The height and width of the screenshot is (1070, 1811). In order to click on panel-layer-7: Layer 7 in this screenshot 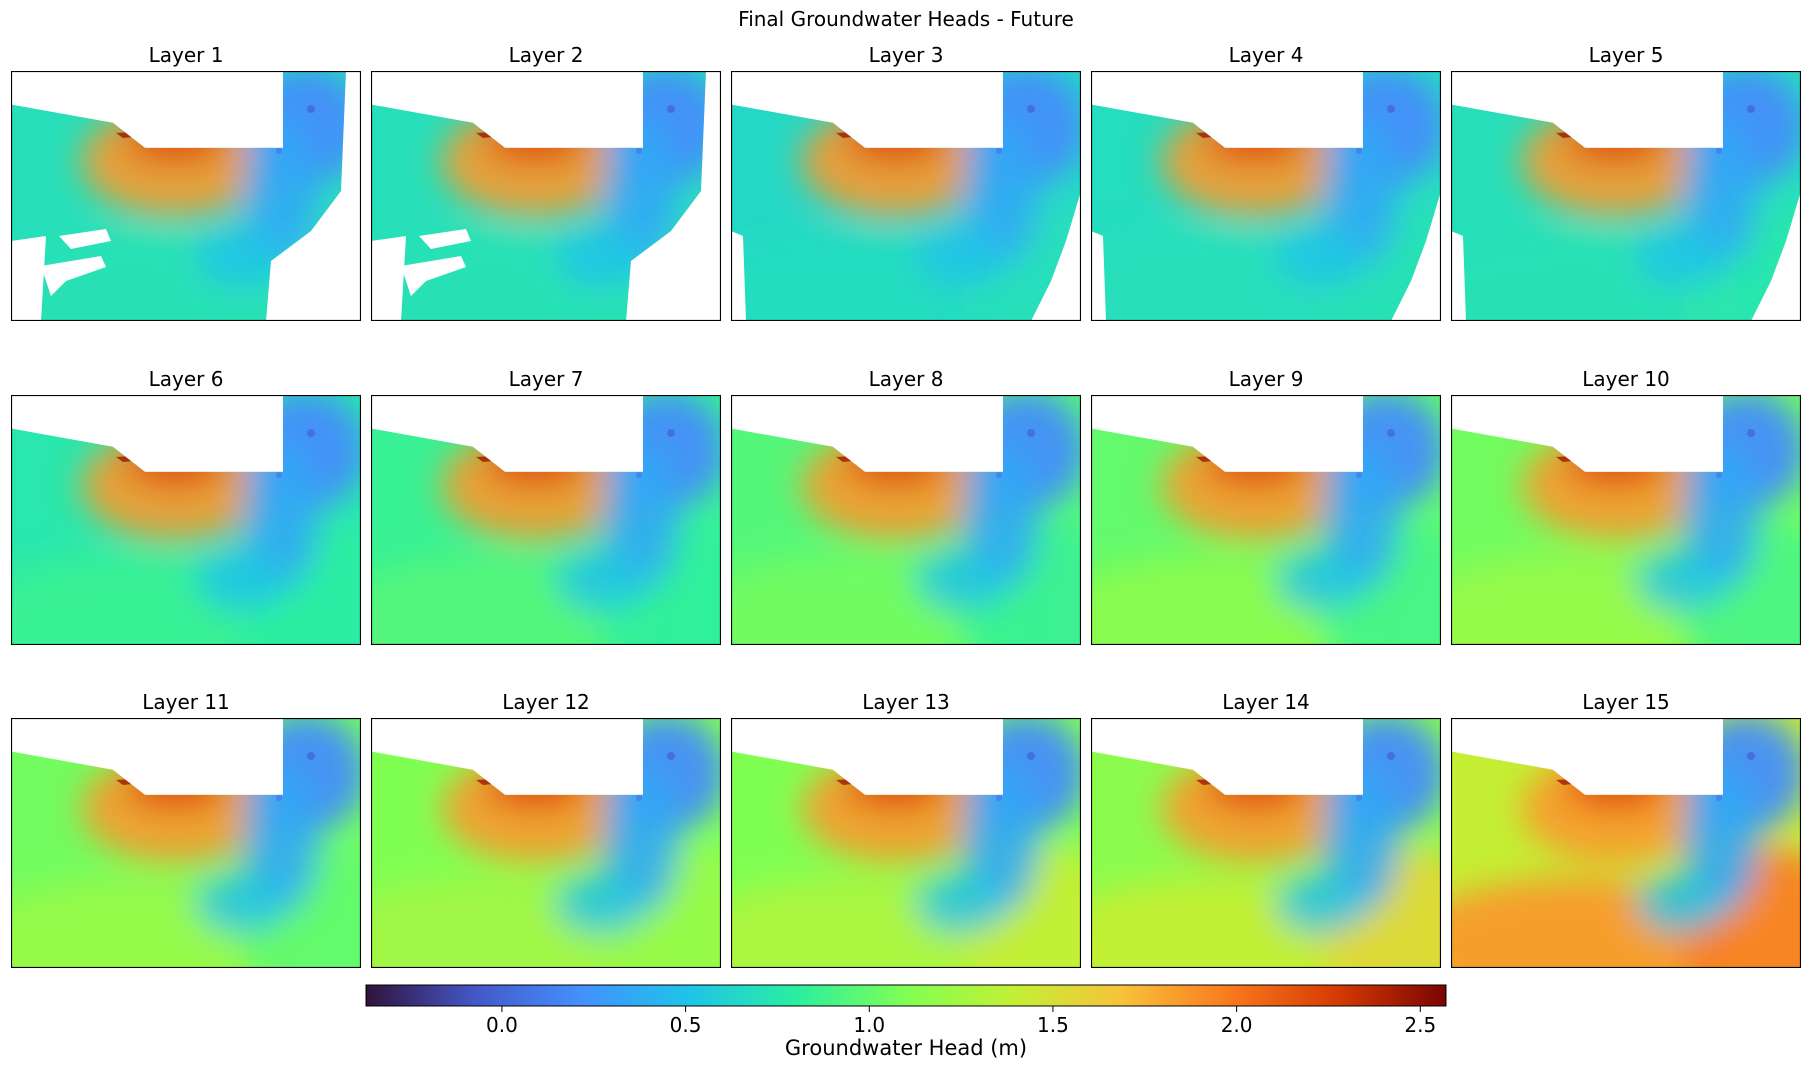, I will do `click(546, 506)`.